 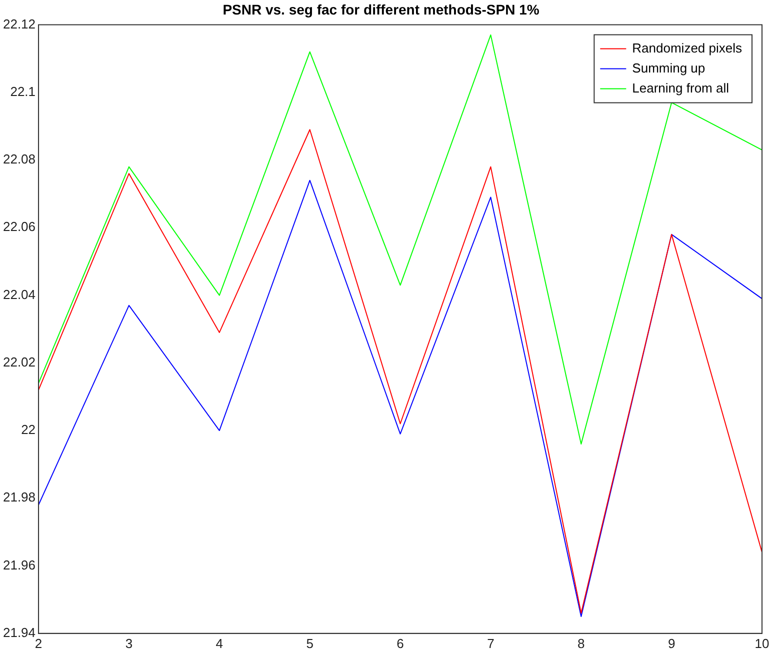 What do you see at coordinates (19, 497) in the screenshot?
I see `y-tick-label: 21.98` at bounding box center [19, 497].